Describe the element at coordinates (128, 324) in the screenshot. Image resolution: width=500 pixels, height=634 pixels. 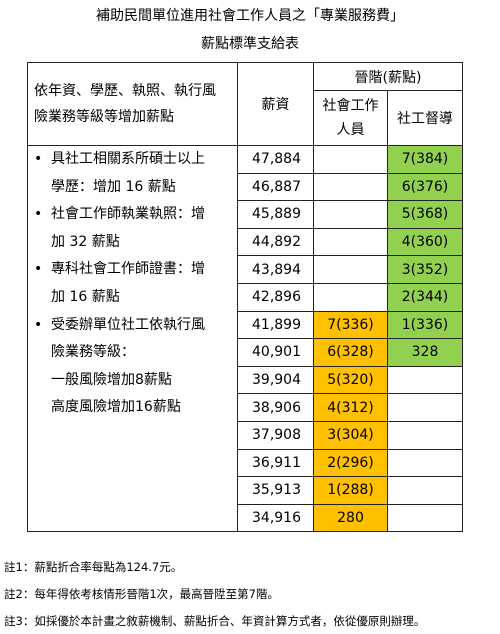
I see `criteria-text: 受委辦單位社工依執行風` at that location.